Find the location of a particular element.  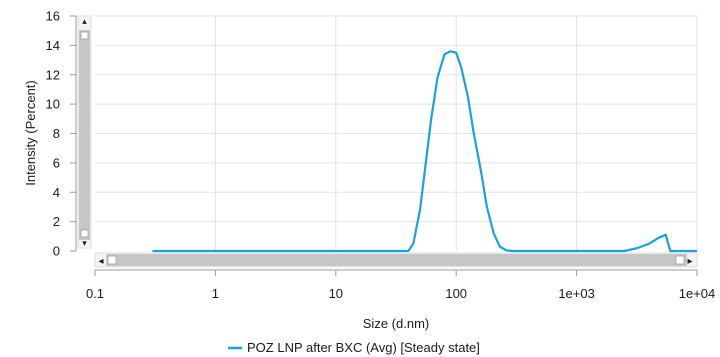

y-tick-label: 6 is located at coordinates (56, 162).